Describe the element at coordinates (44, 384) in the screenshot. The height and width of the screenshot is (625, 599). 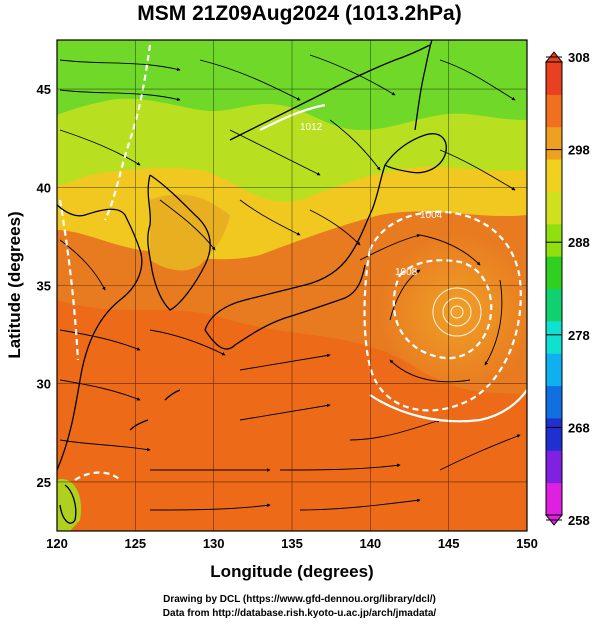
I see `y-tick-label: 30` at that location.